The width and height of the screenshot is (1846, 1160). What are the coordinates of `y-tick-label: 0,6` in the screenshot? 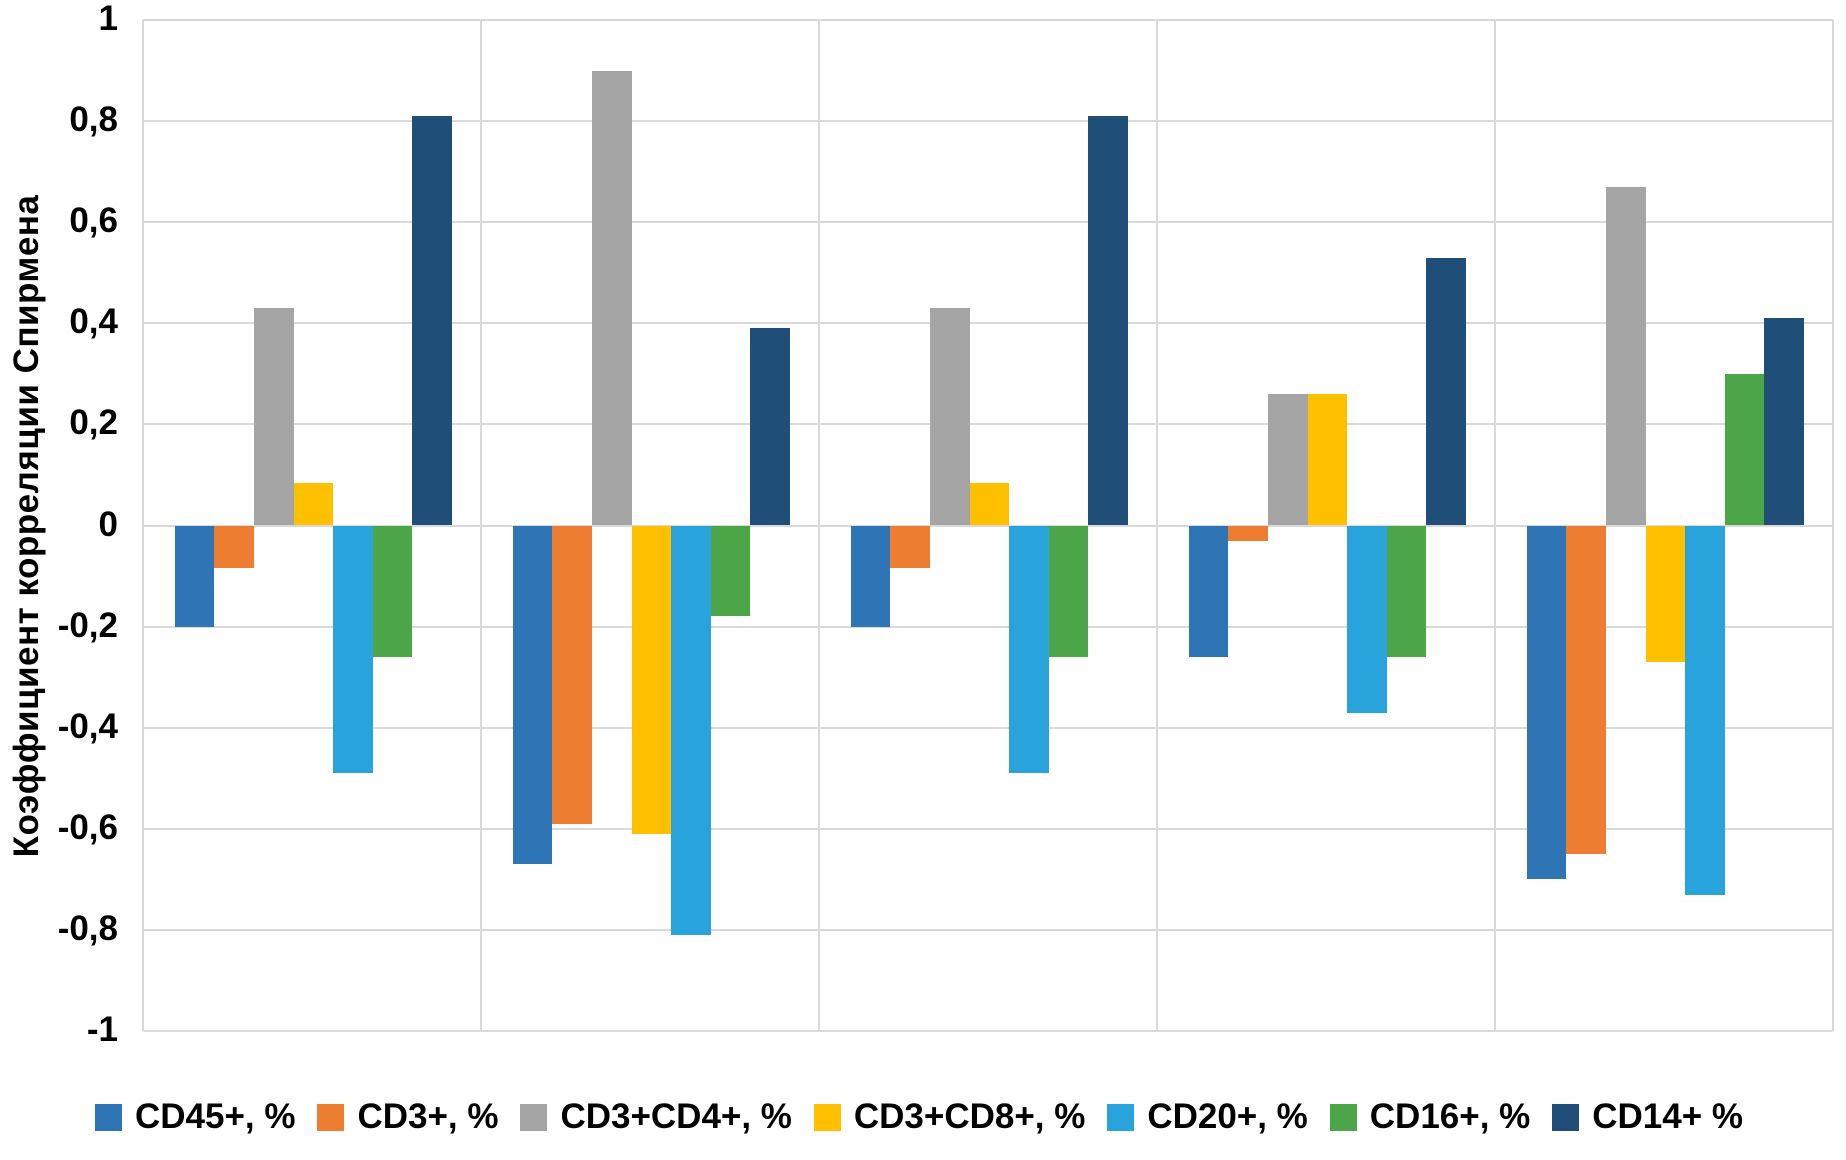 It's located at (93, 221).